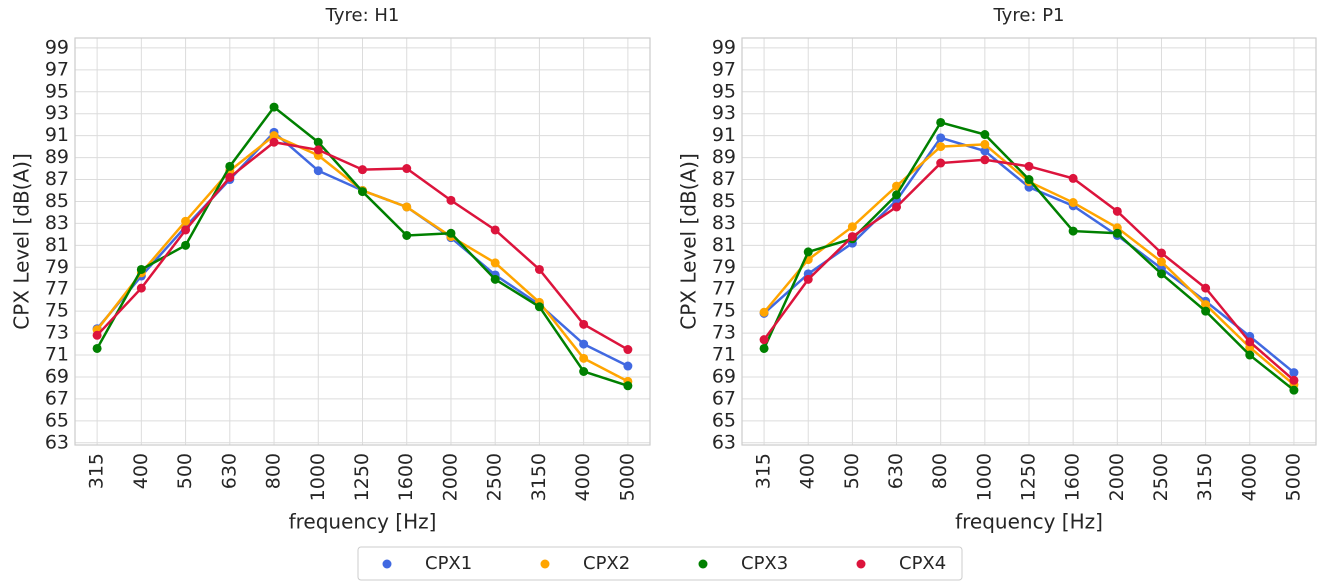 This screenshot has width=1326, height=581. I want to click on chart-title: Tyre: H1, so click(362, 15).